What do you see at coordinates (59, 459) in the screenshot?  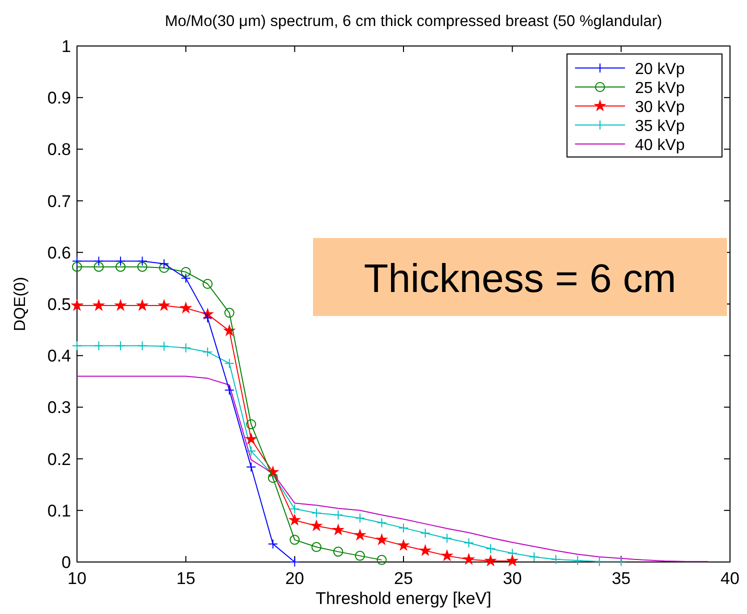 I see `y-tick-label: 0.2` at bounding box center [59, 459].